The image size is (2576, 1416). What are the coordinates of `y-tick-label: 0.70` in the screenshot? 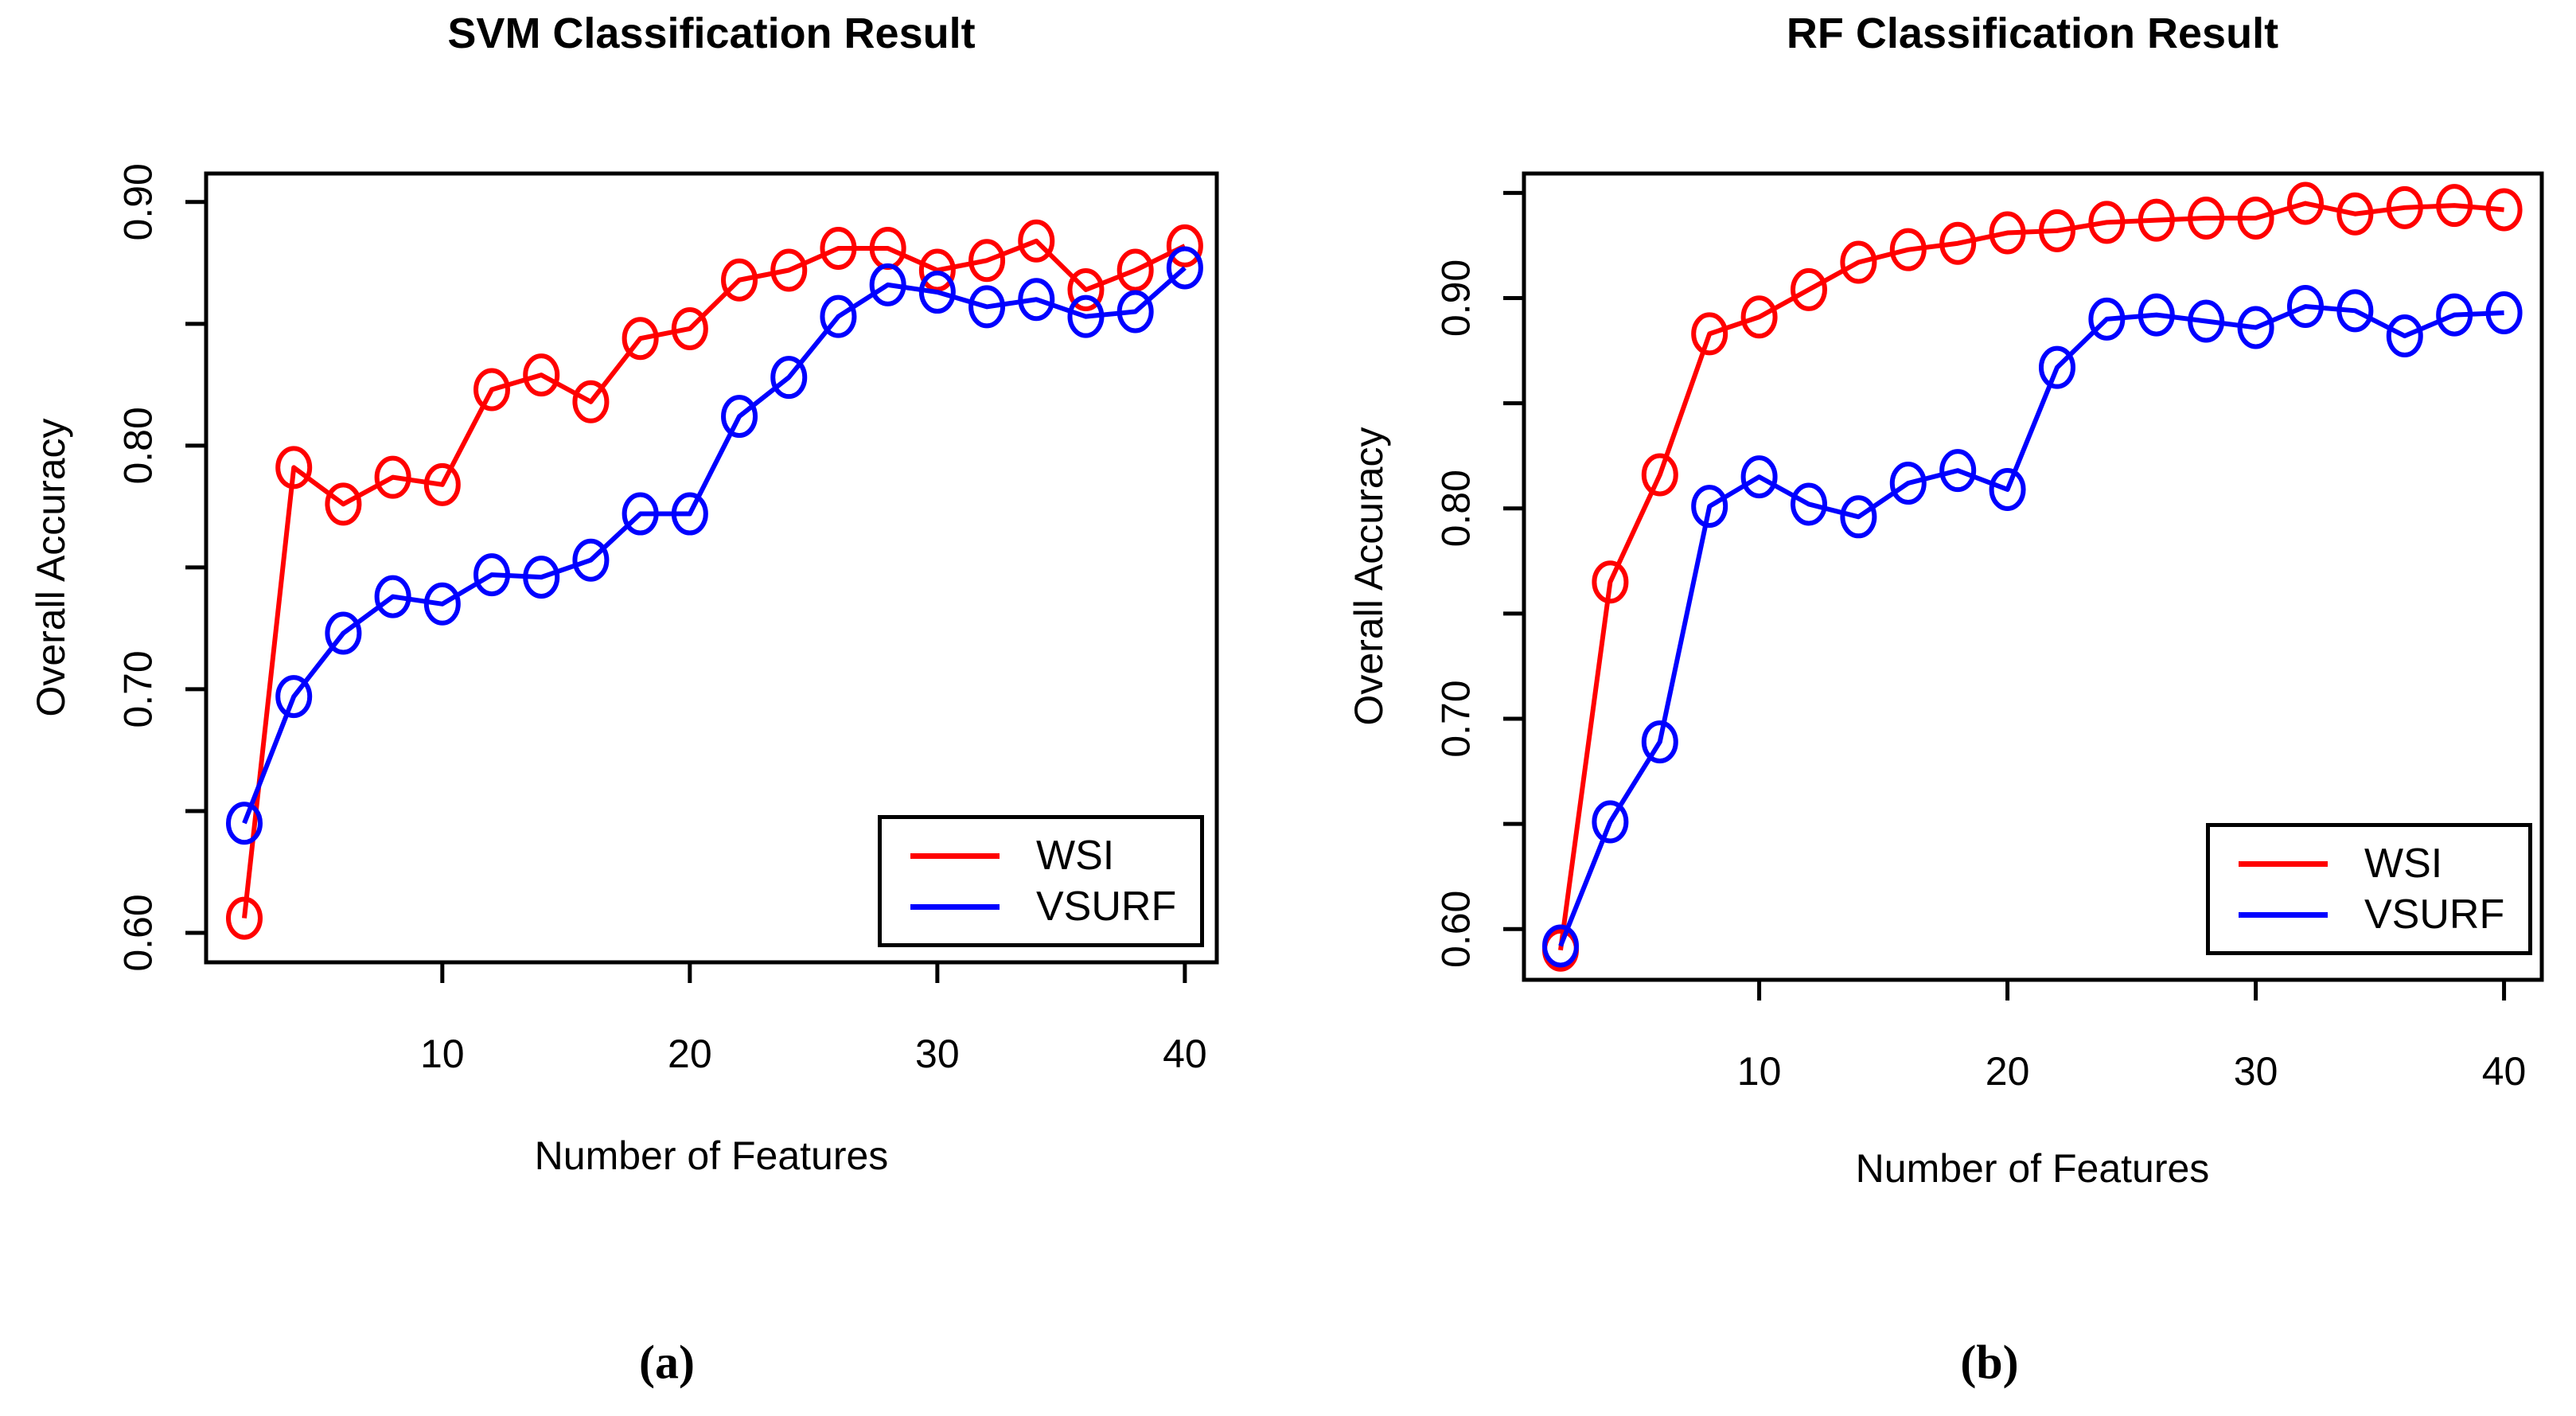 It's located at (138, 689).